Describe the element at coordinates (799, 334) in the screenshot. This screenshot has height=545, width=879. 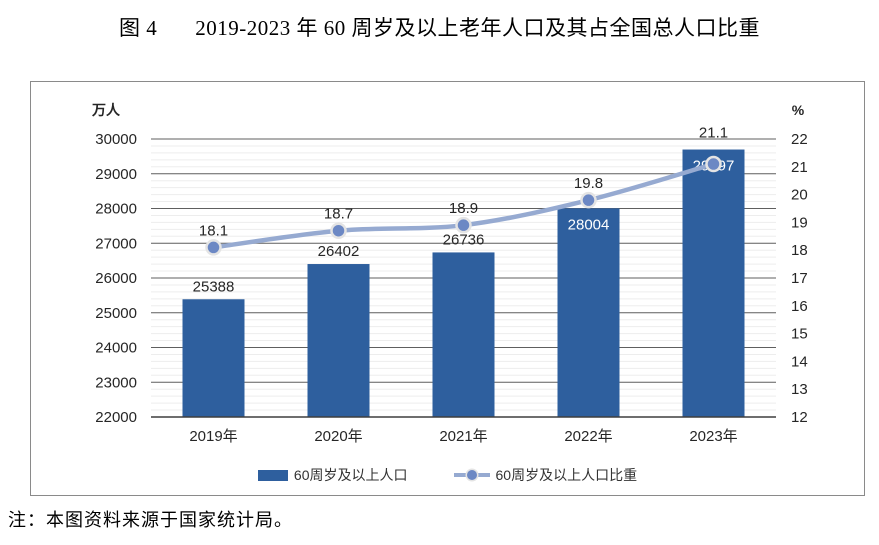
I see `svg-text: 15` at that location.